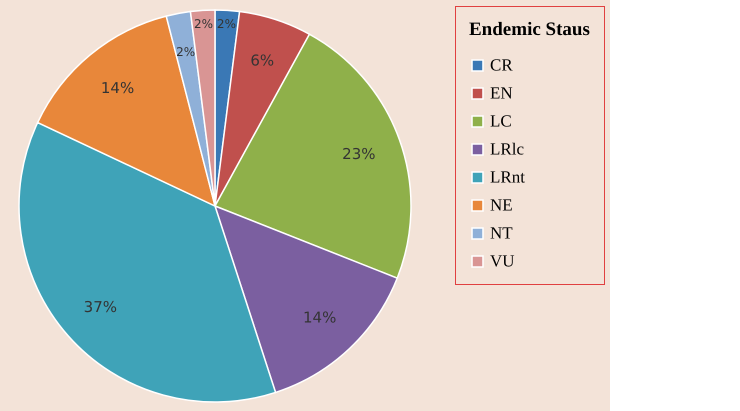 Image resolution: width=740 pixels, height=411 pixels. Describe the element at coordinates (359, 154) in the screenshot. I see `data-label: 23%` at that location.